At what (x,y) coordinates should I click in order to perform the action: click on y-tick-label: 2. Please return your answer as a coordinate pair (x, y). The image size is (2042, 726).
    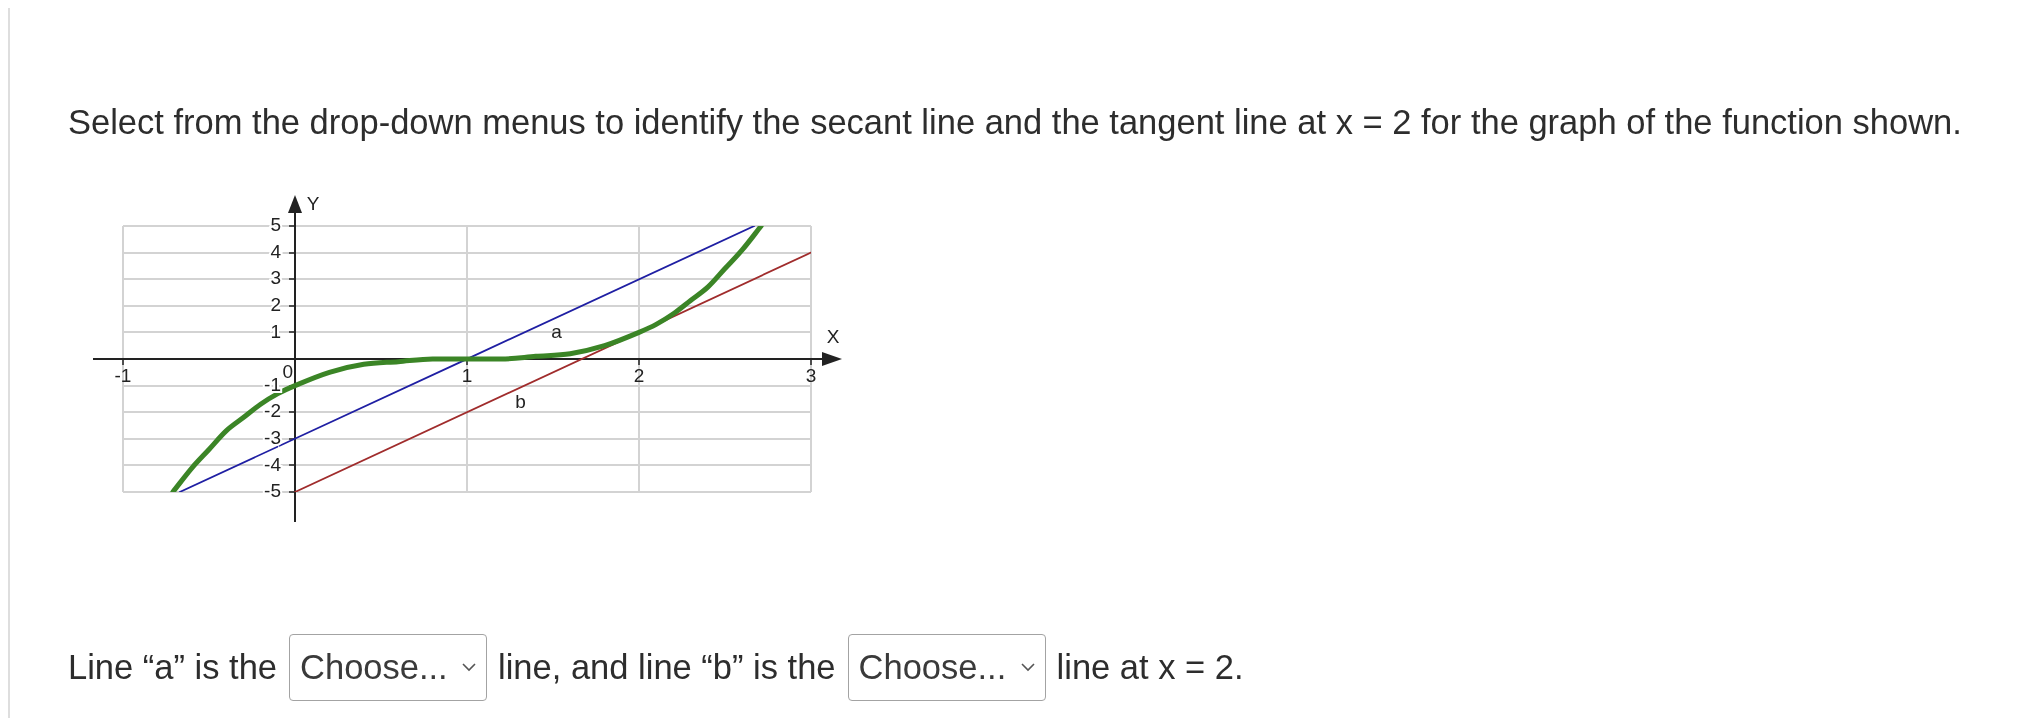
    Looking at the image, I should click on (275, 305).